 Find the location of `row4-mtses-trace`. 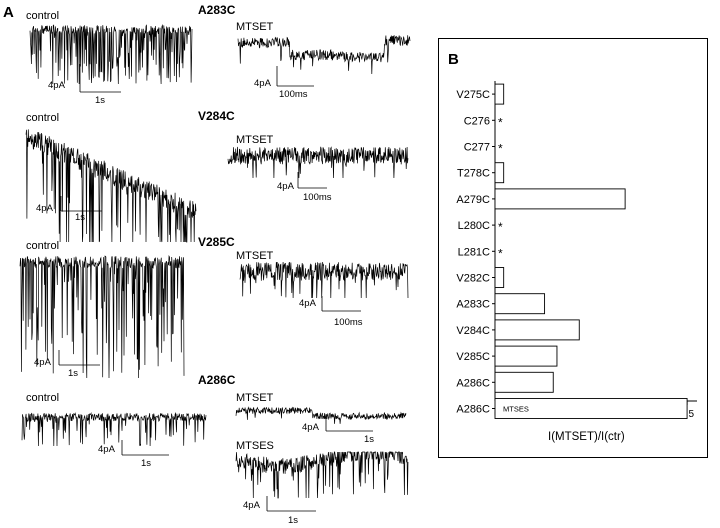

row4-mtses-trace is located at coordinates (322, 474).